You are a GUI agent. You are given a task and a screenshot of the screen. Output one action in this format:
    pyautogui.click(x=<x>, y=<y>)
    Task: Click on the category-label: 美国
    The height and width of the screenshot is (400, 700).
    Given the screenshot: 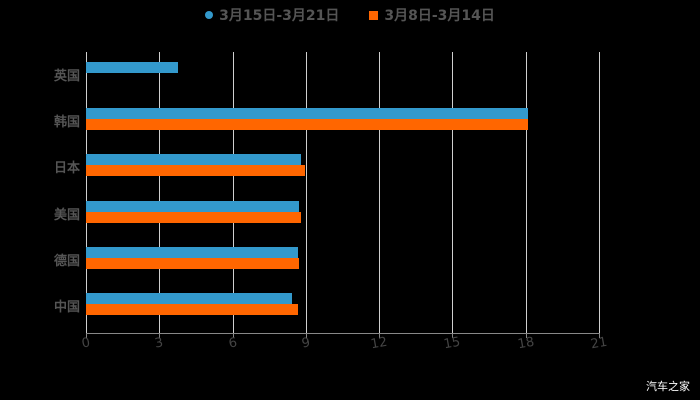 What is the action you would take?
    pyautogui.click(x=66, y=215)
    